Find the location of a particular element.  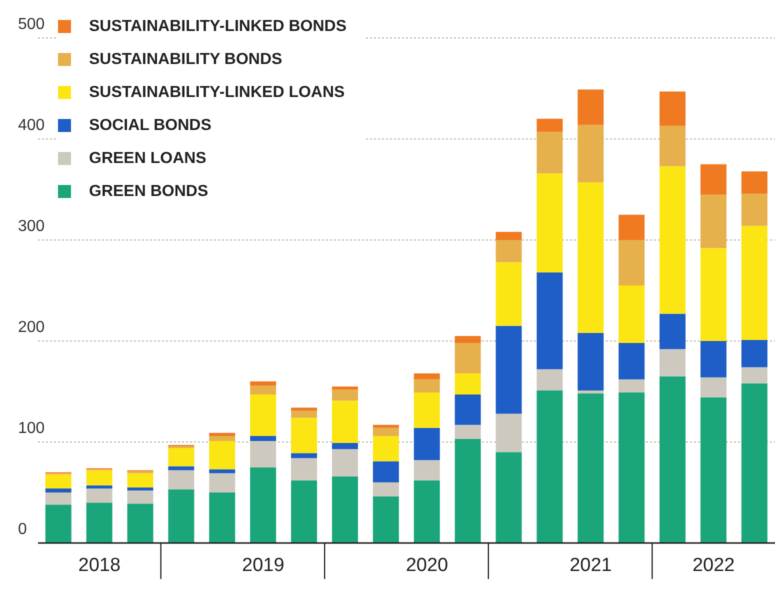

y-tick-label: 0 is located at coordinates (22, 529).